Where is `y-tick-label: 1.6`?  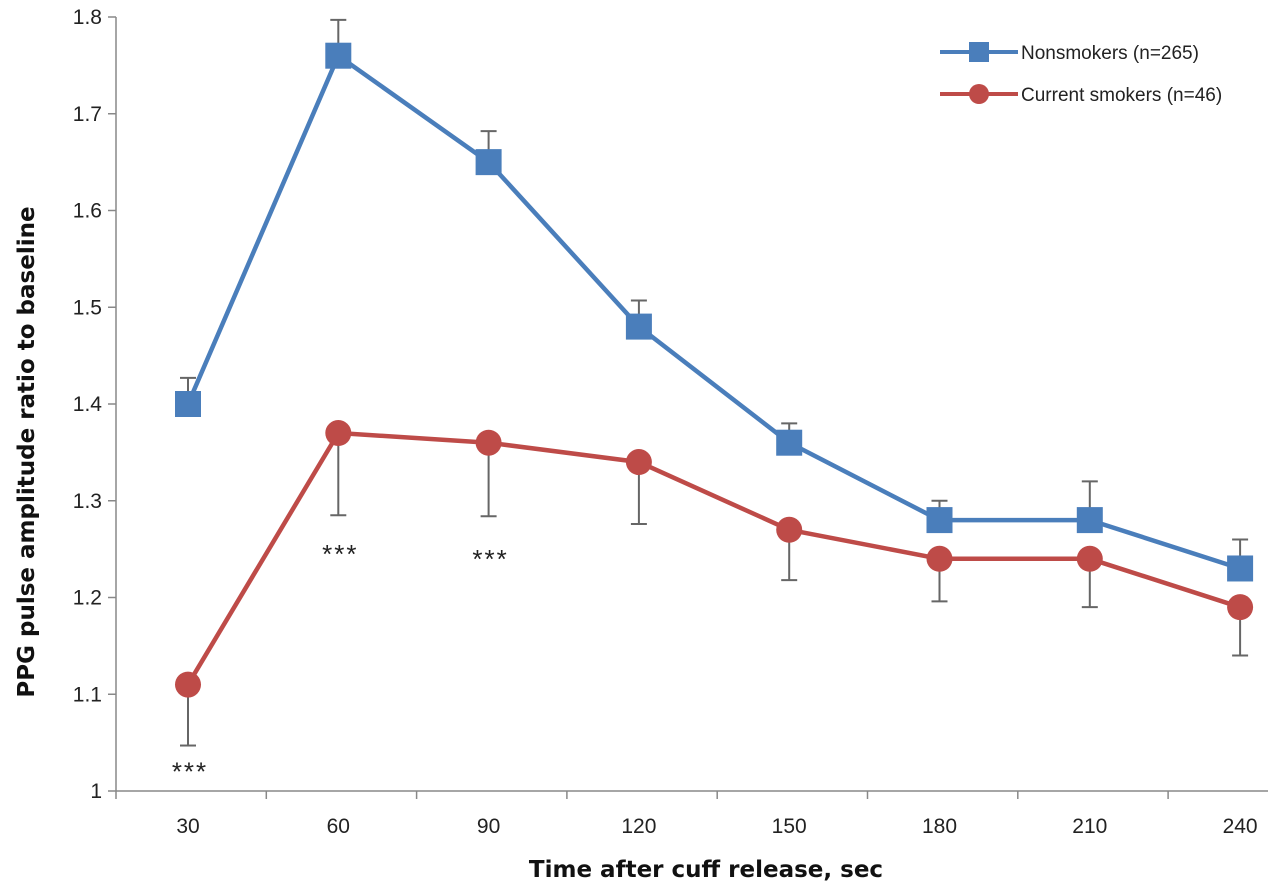
y-tick-label: 1.6 is located at coordinates (87, 211).